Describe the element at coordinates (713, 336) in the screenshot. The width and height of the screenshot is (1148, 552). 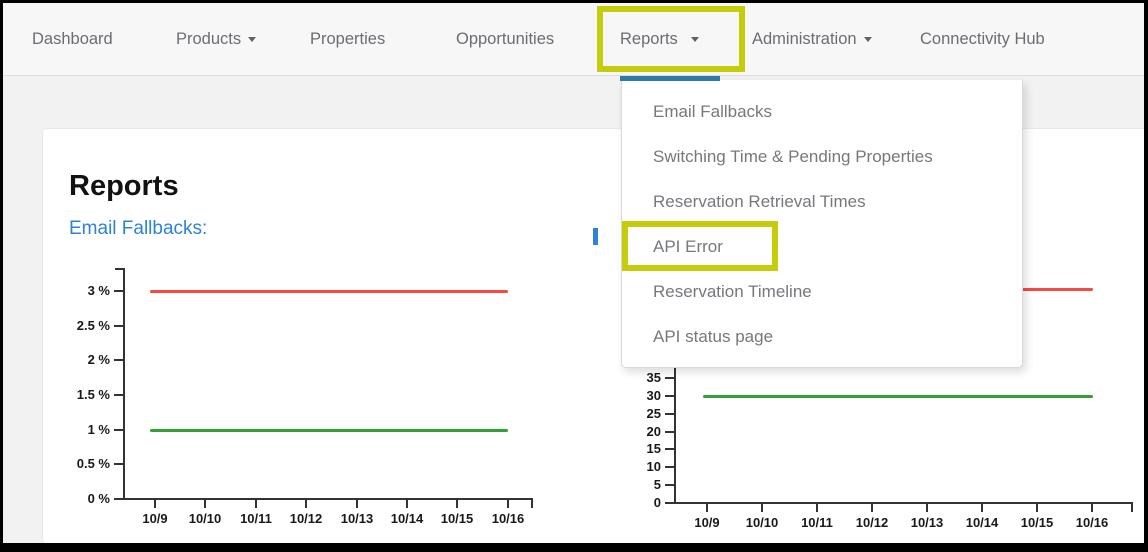
I see `menu-item-api-status-page: API status page` at that location.